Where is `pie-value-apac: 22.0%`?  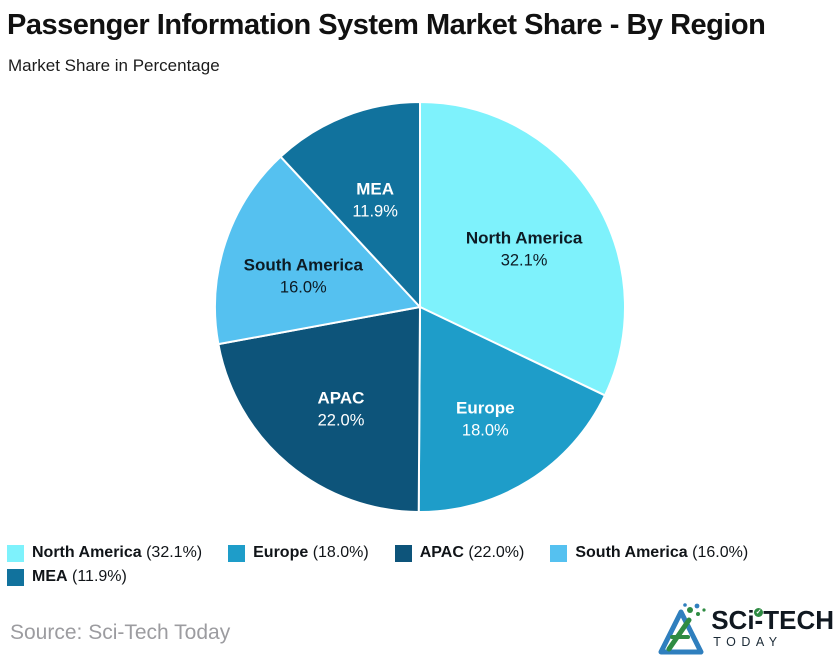
pie-value-apac: 22.0% is located at coordinates (341, 420).